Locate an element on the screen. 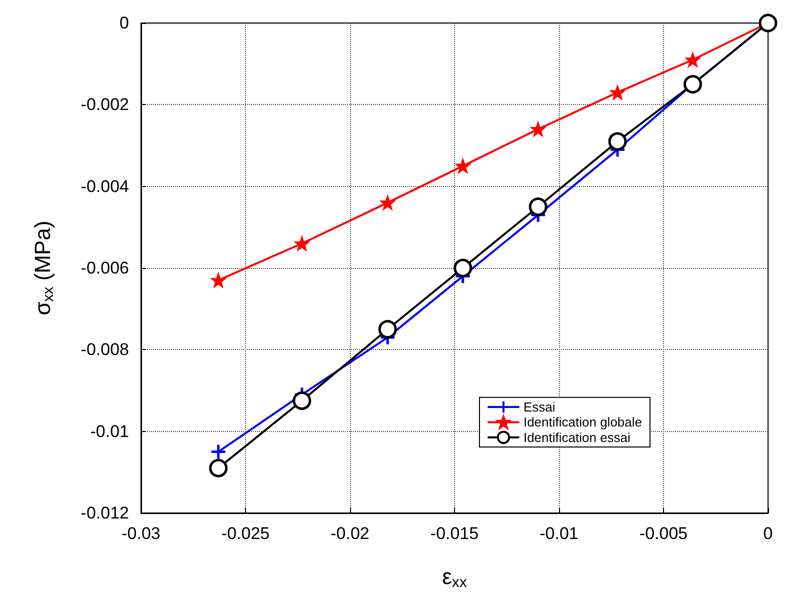 This screenshot has height=615, width=788. x-tick-label: -0.01 is located at coordinates (559, 533).